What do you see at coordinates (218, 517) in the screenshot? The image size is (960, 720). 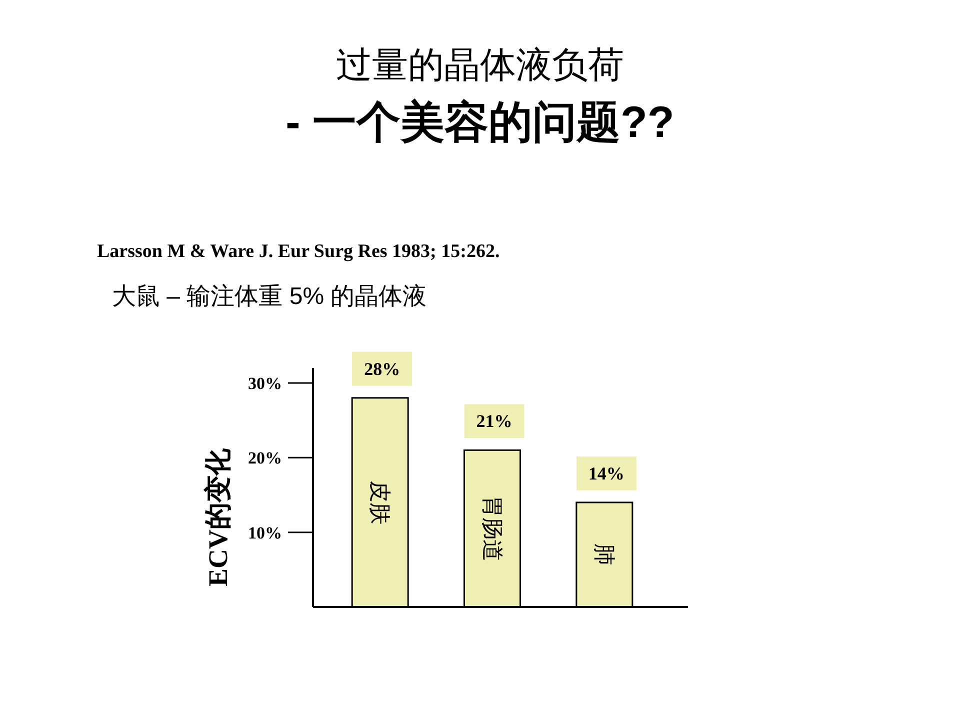 I see `y-axis-title: ECV的变化` at bounding box center [218, 517].